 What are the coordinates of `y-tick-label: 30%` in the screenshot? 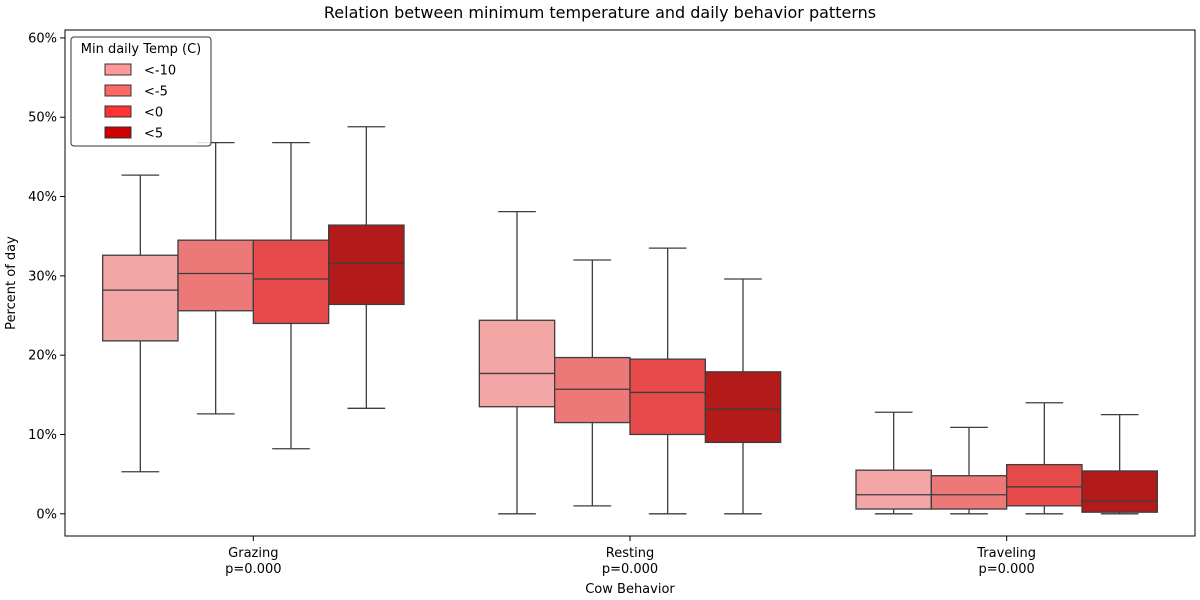 It's located at (42, 276).